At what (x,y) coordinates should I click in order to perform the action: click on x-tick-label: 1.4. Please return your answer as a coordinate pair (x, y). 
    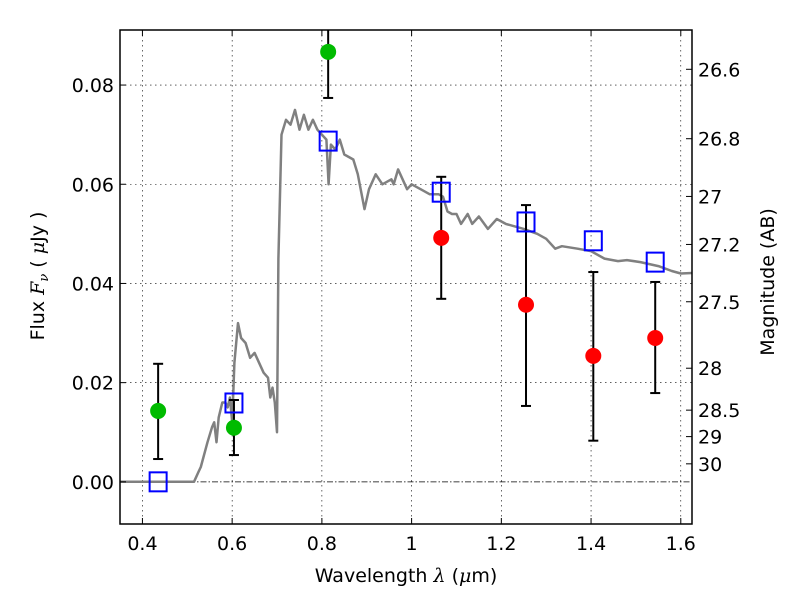
    Looking at the image, I should click on (591, 544).